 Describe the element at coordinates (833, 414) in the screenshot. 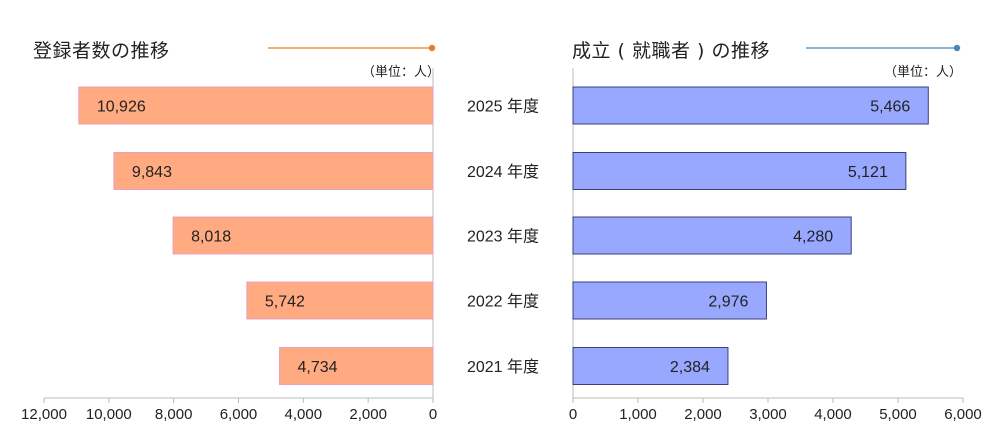

I see `right-x-tick-label: 4,000` at that location.